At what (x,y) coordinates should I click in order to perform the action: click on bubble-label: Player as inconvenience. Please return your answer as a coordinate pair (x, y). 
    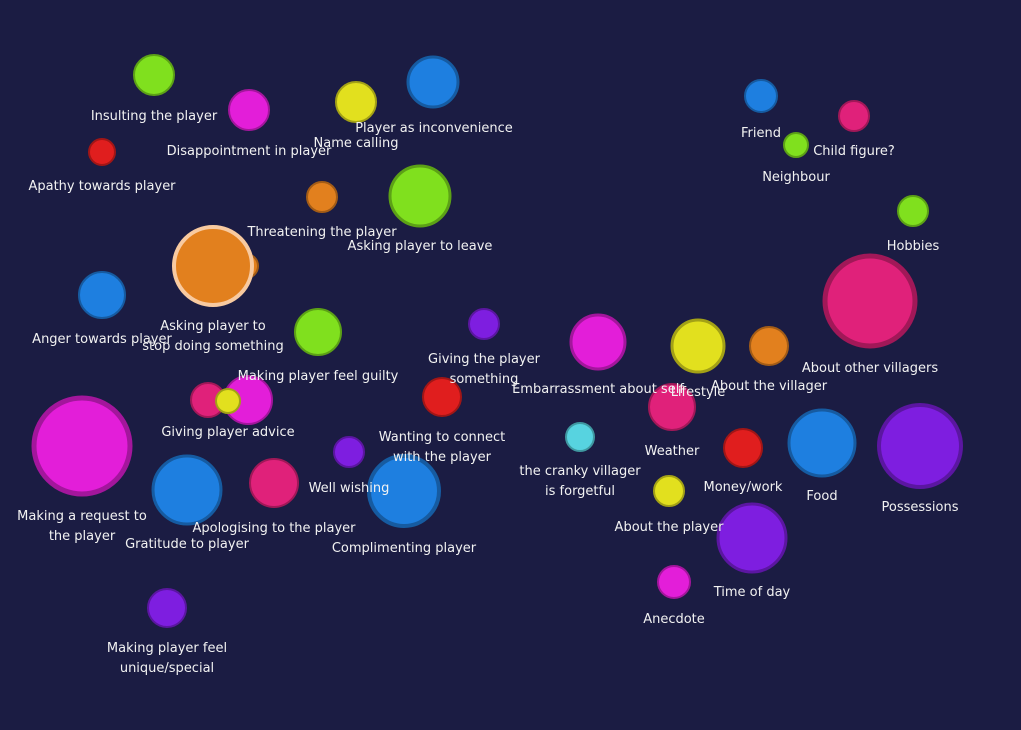
    Looking at the image, I should click on (434, 128).